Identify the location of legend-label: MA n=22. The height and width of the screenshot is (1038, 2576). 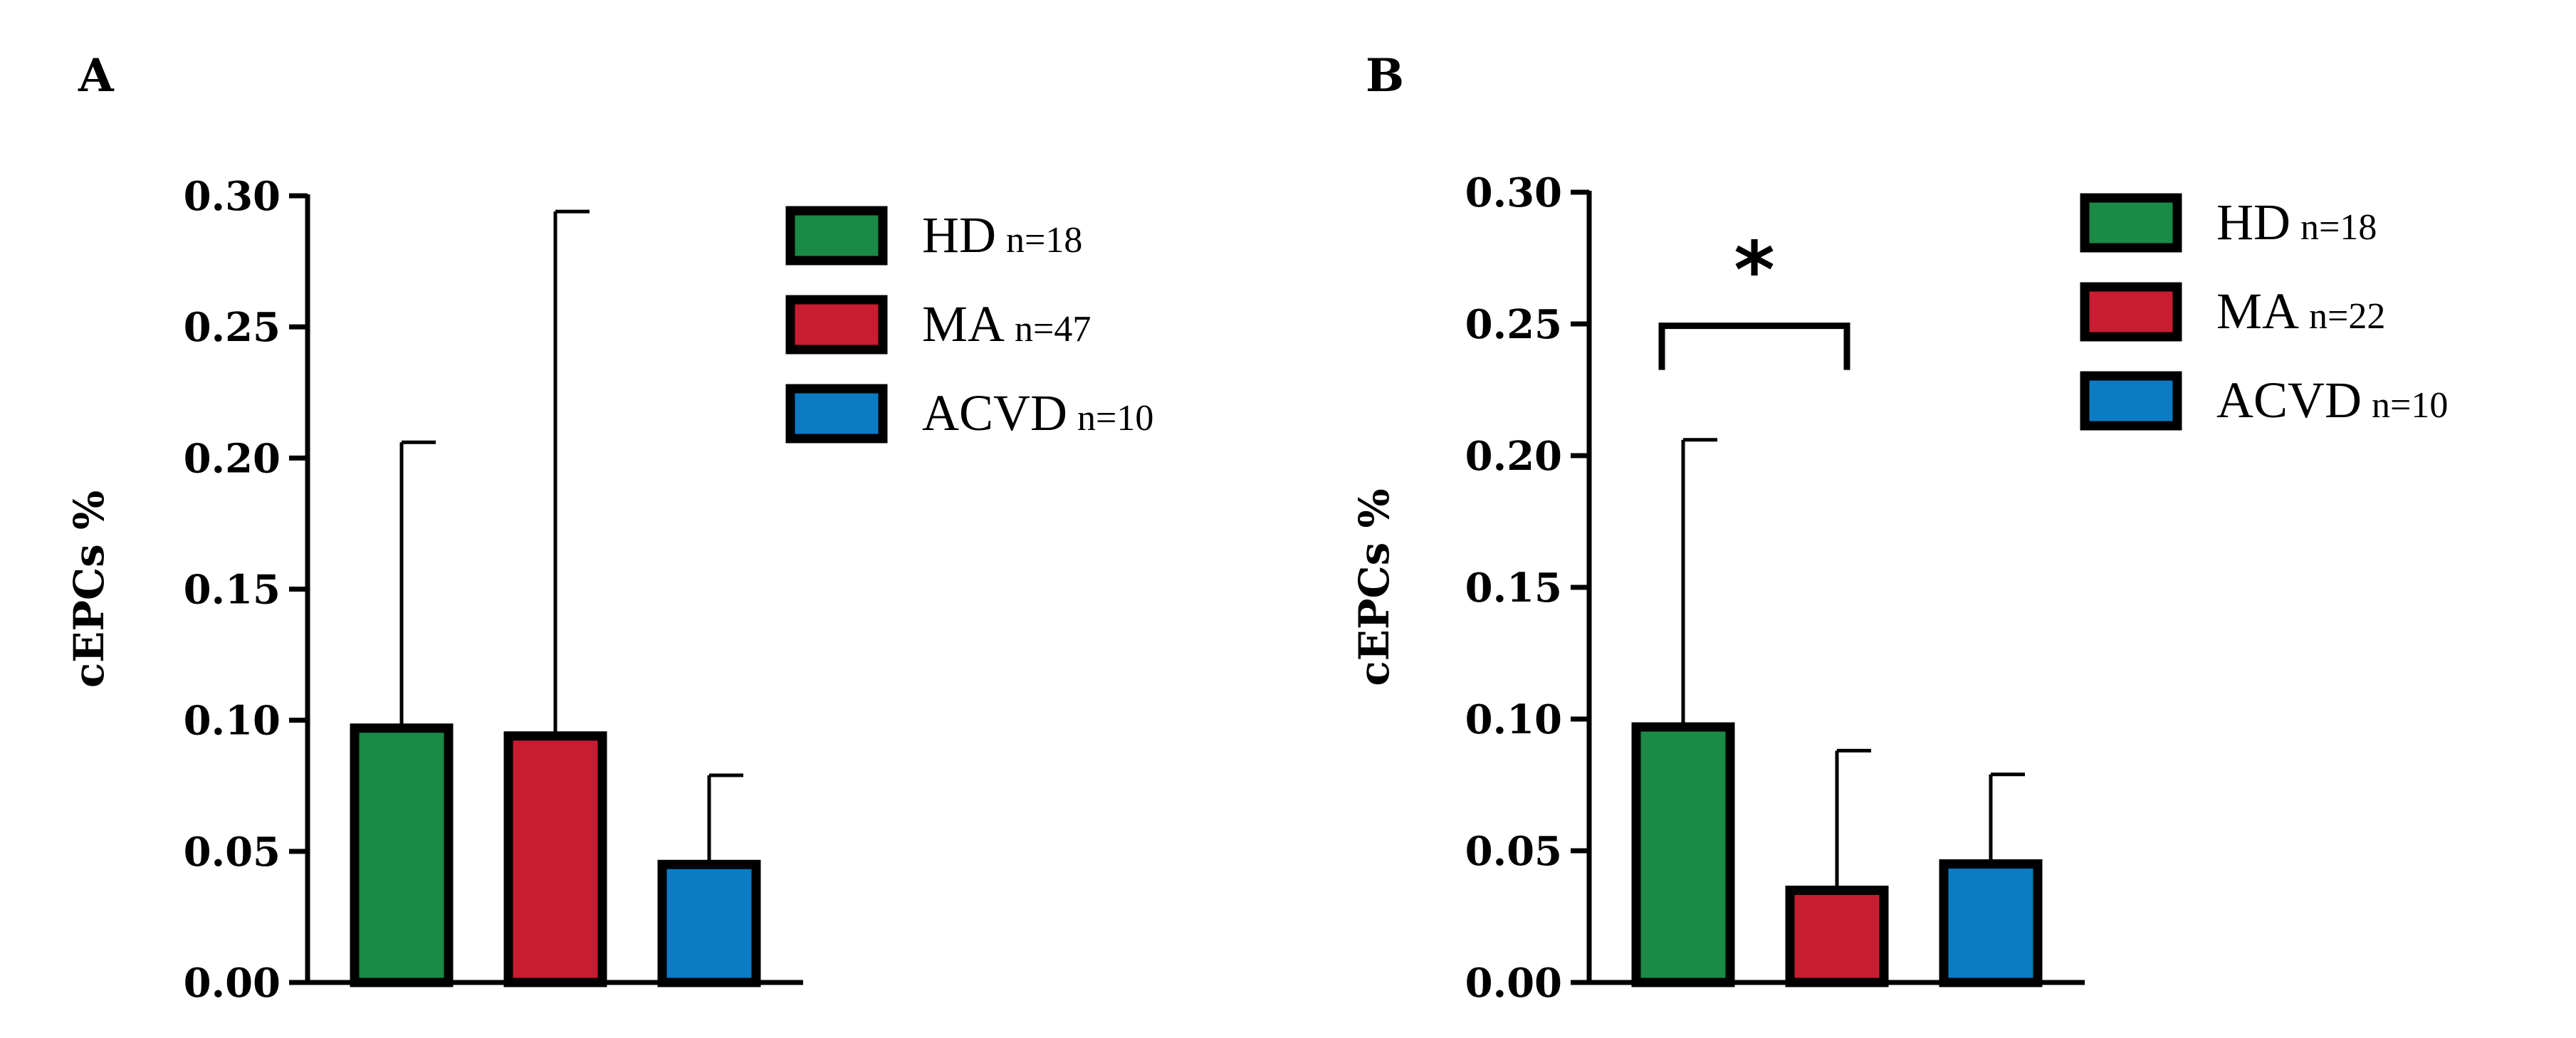
(2300, 311).